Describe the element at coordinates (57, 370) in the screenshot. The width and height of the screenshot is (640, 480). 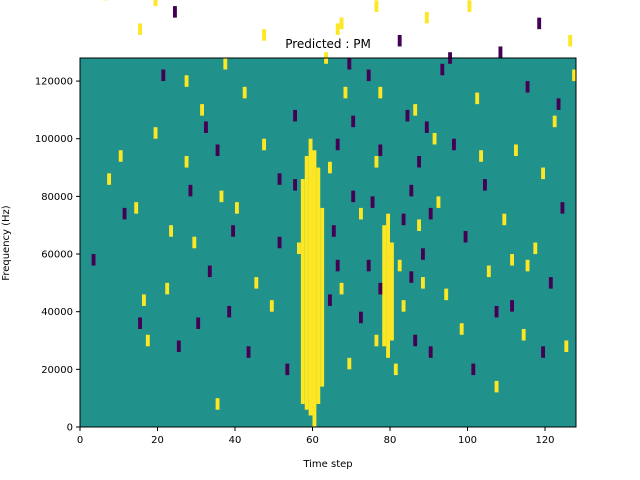
I see `y-tick-label: 20000` at that location.